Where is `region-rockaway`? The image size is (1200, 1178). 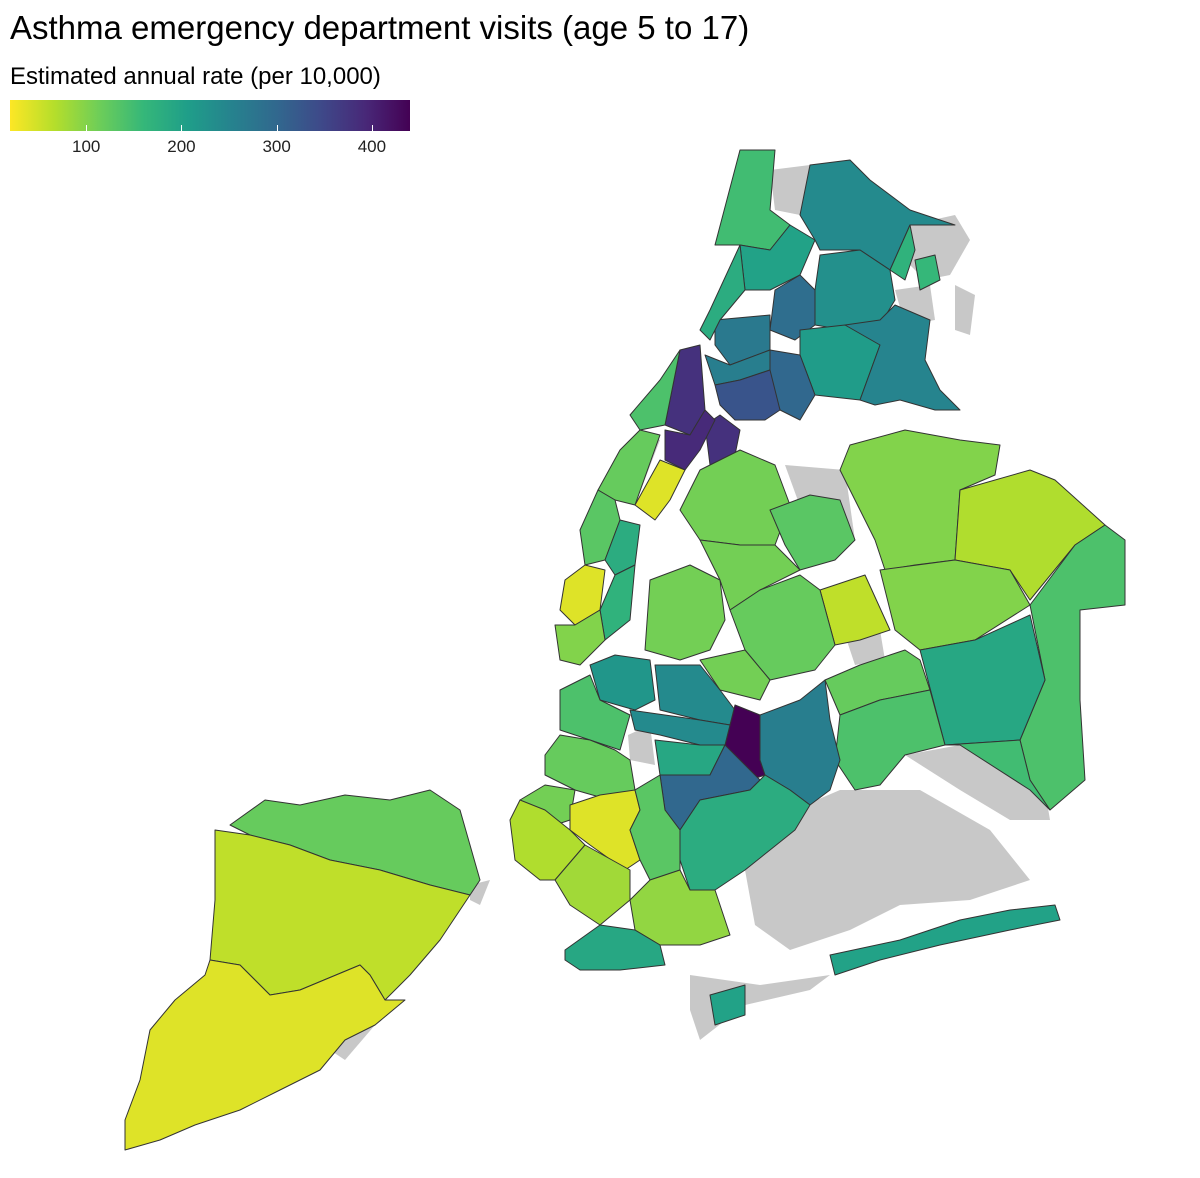 region-rockaway is located at coordinates (885, 965).